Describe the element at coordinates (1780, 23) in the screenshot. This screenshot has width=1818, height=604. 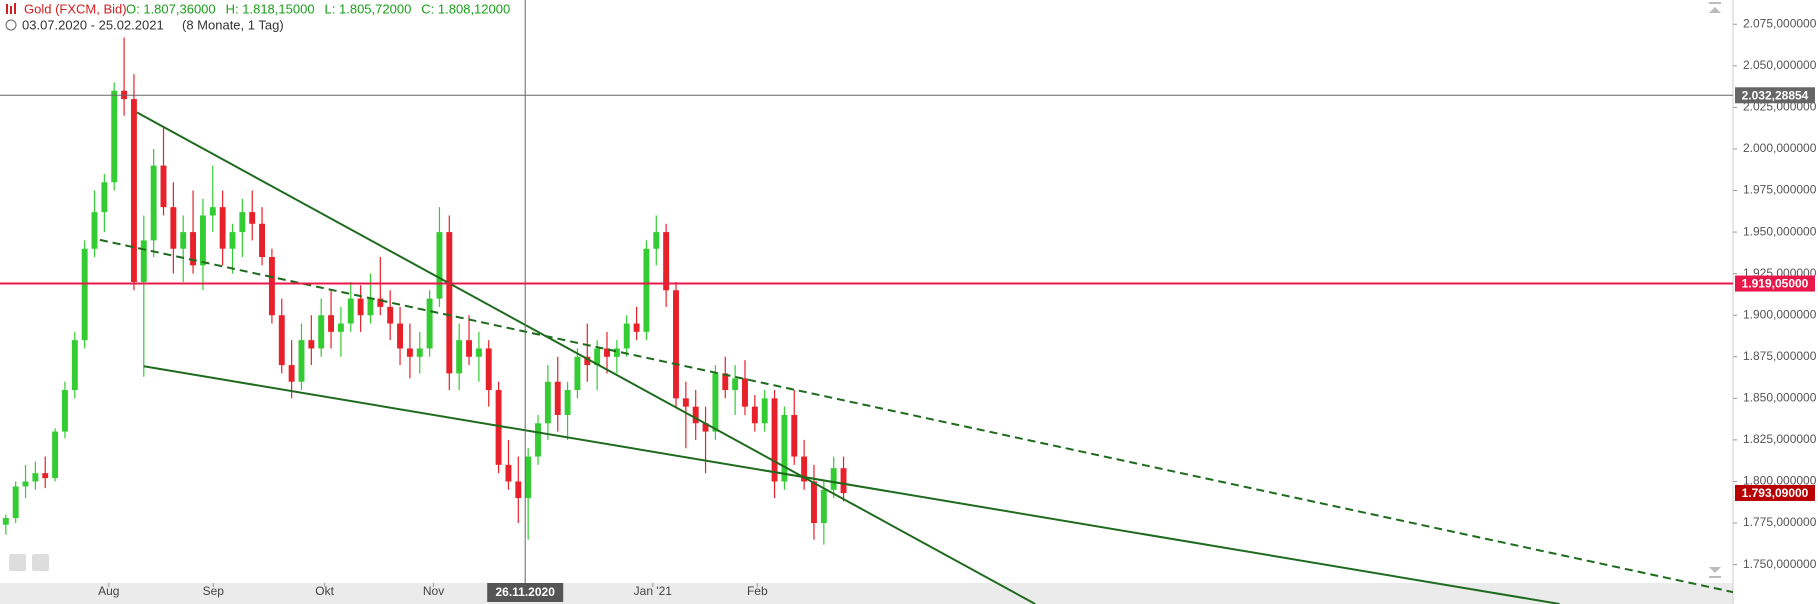
I see `y-tick-label: 2.075,000000` at that location.